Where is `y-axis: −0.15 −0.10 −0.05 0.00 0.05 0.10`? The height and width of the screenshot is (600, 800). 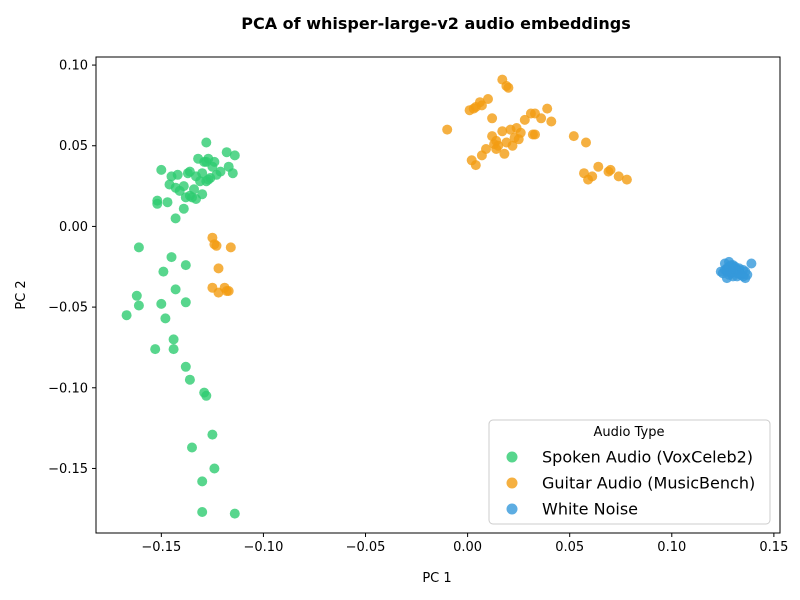
y-axis: −0.15 −0.10 −0.05 0.00 0.05 0.10 is located at coordinates (72, 268).